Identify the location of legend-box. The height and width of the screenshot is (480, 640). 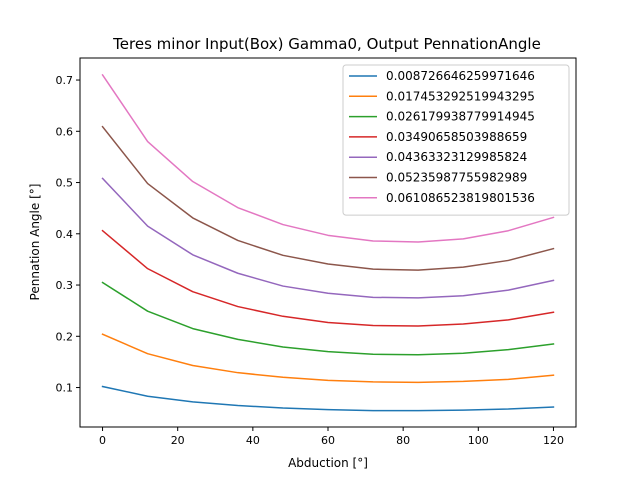
(456, 140).